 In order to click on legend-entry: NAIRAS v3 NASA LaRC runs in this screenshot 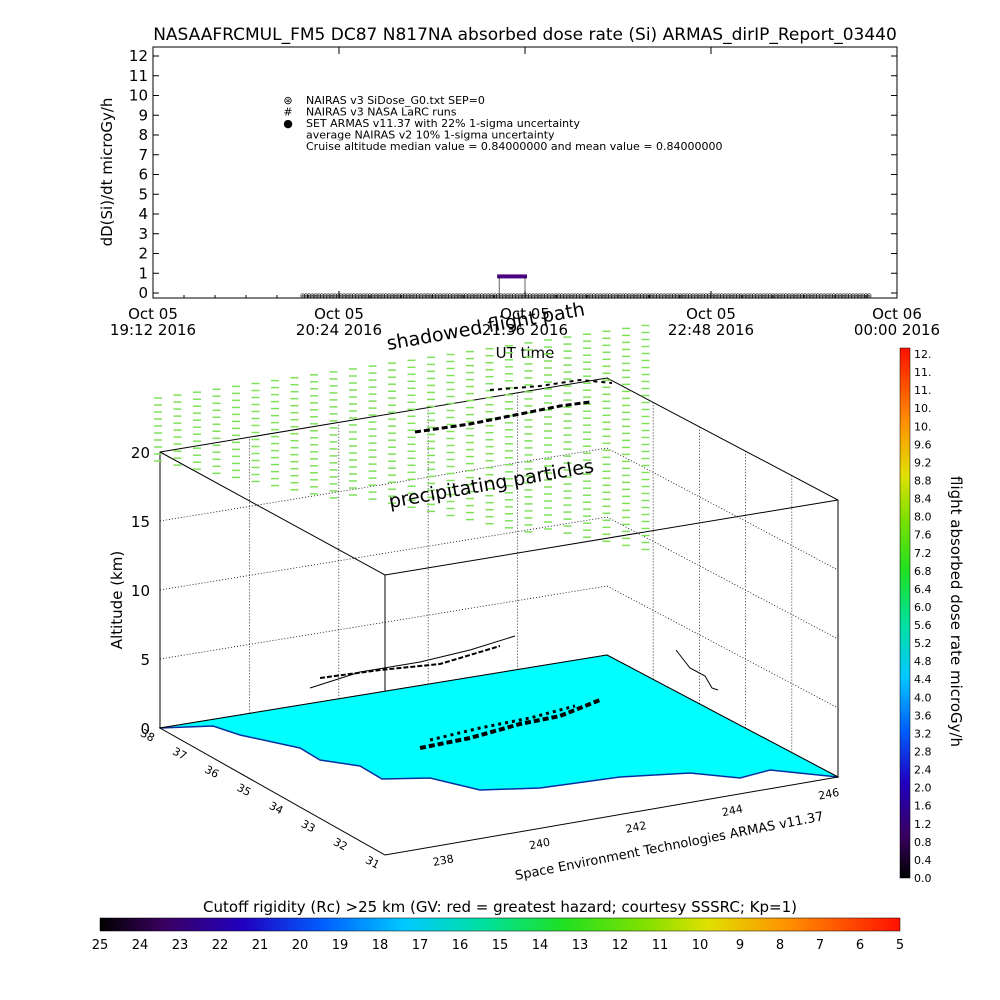, I will do `click(381, 112)`.